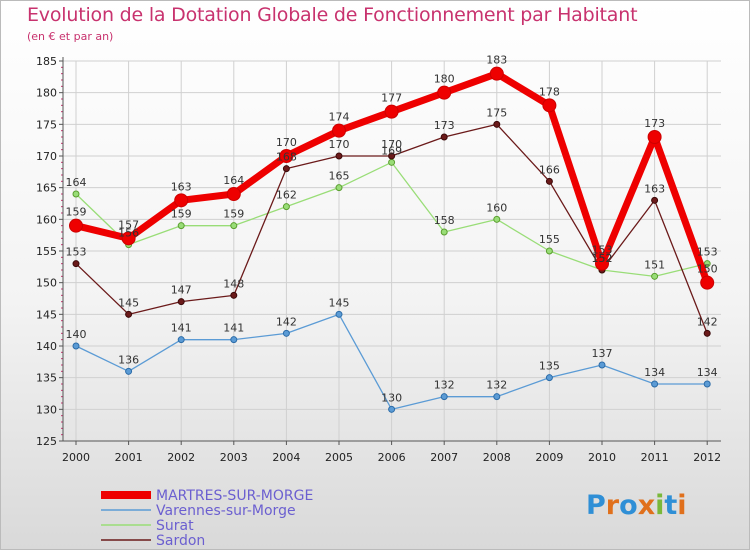 This screenshot has height=550, width=750. What do you see at coordinates (654, 264) in the screenshot?
I see `data-label: 151` at bounding box center [654, 264].